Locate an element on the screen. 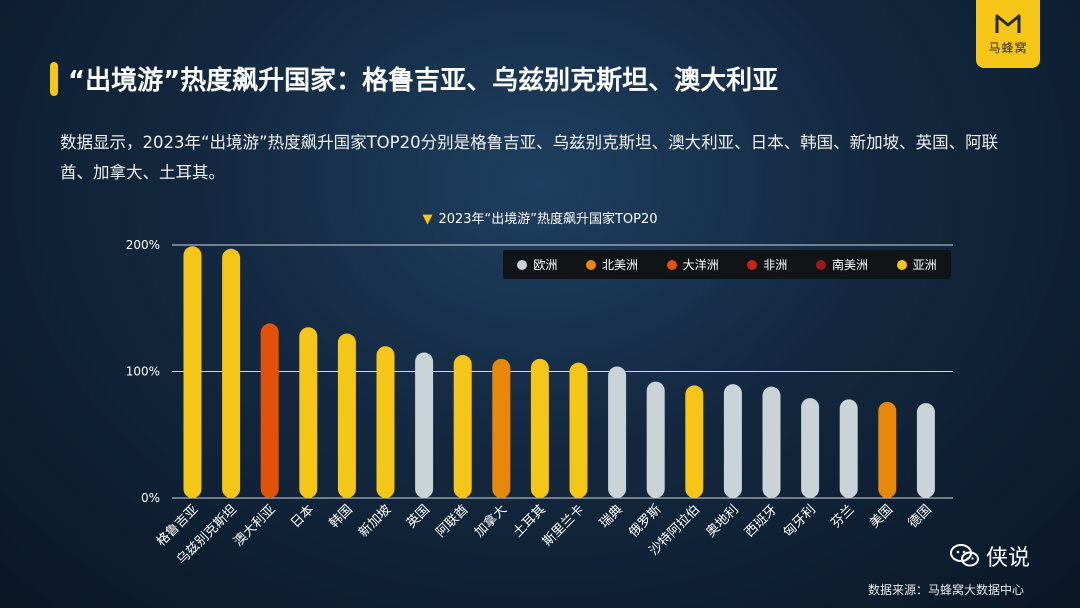 This screenshot has width=1080, height=608. x-tick-label: 阿联酋 is located at coordinates (452, 521).